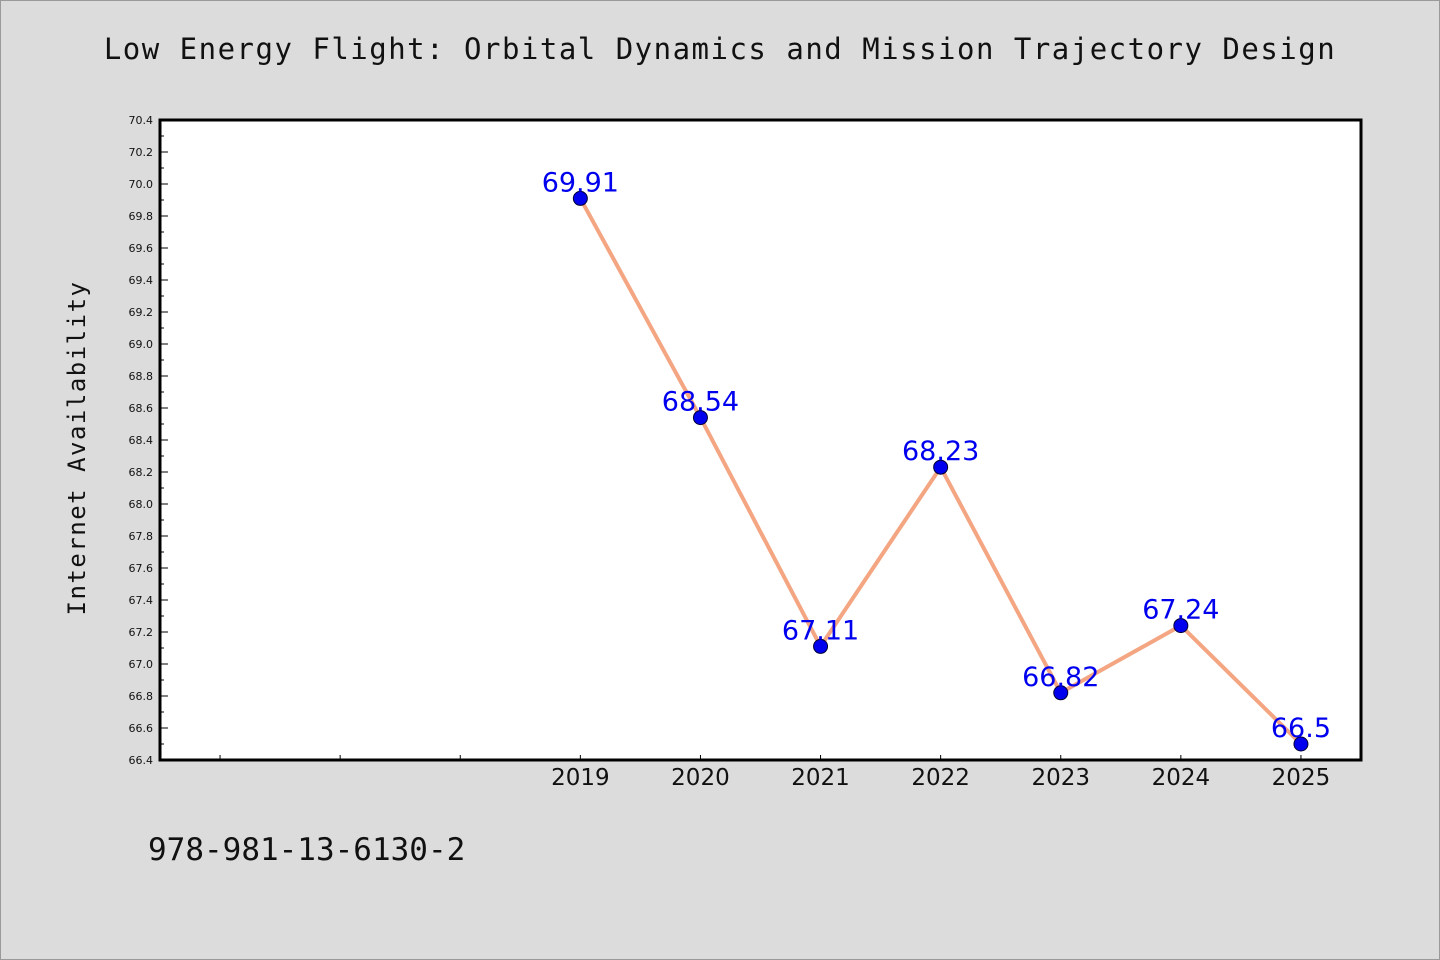 The height and width of the screenshot is (960, 1440). What do you see at coordinates (1181, 778) in the screenshot?
I see `x-tick-label: 2024` at bounding box center [1181, 778].